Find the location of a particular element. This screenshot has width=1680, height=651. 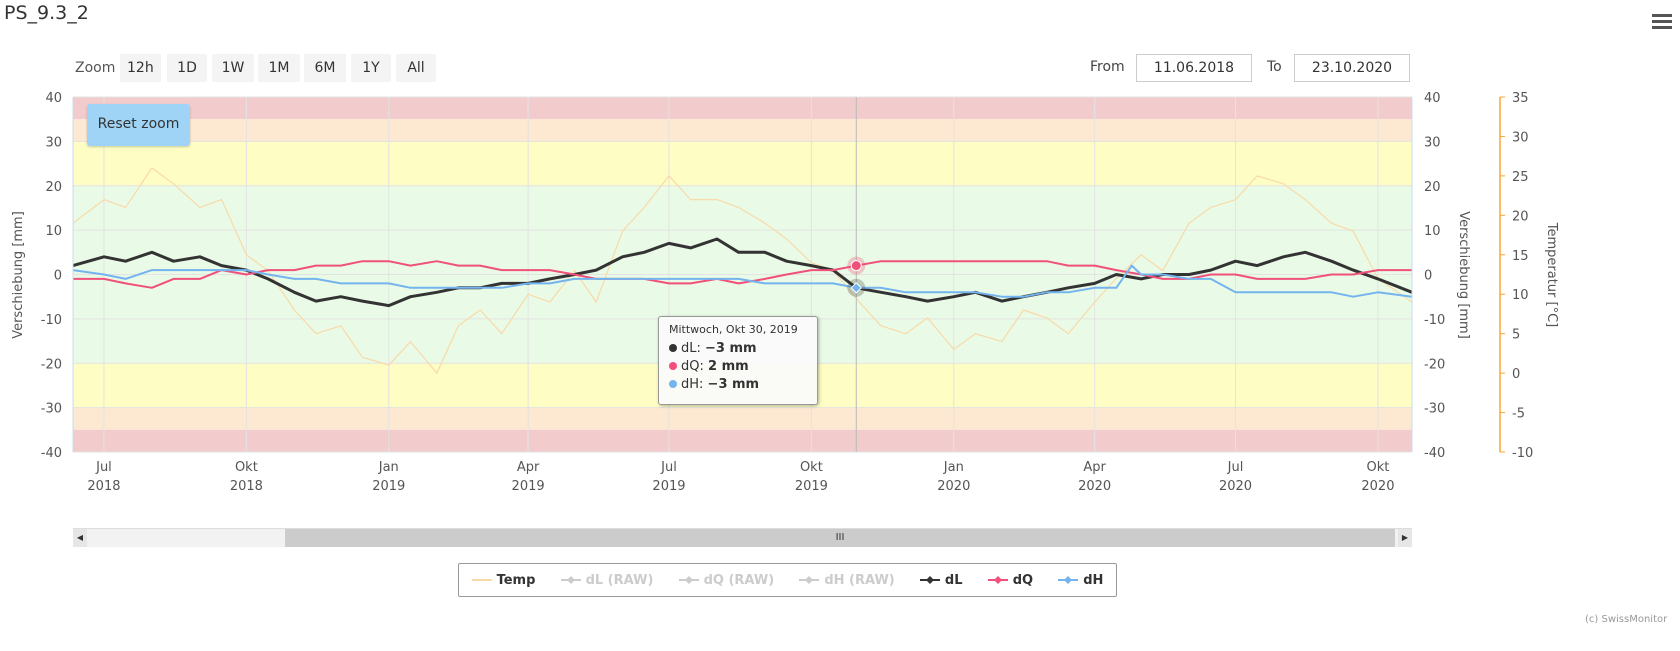

series-dq is located at coordinates (742, 274).